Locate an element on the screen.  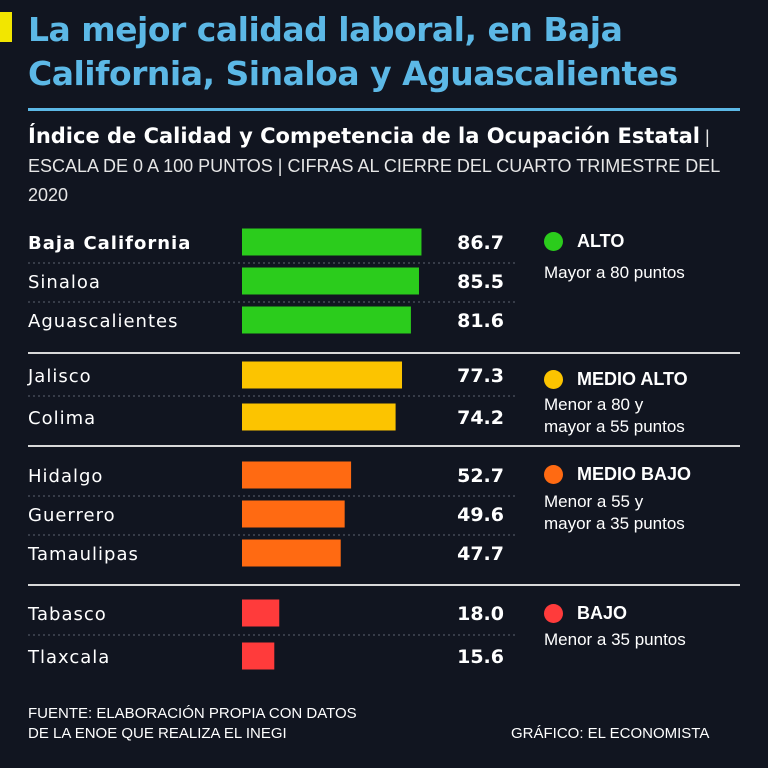
category-label-tamaulipas: Tamaulipas is located at coordinates (83, 554).